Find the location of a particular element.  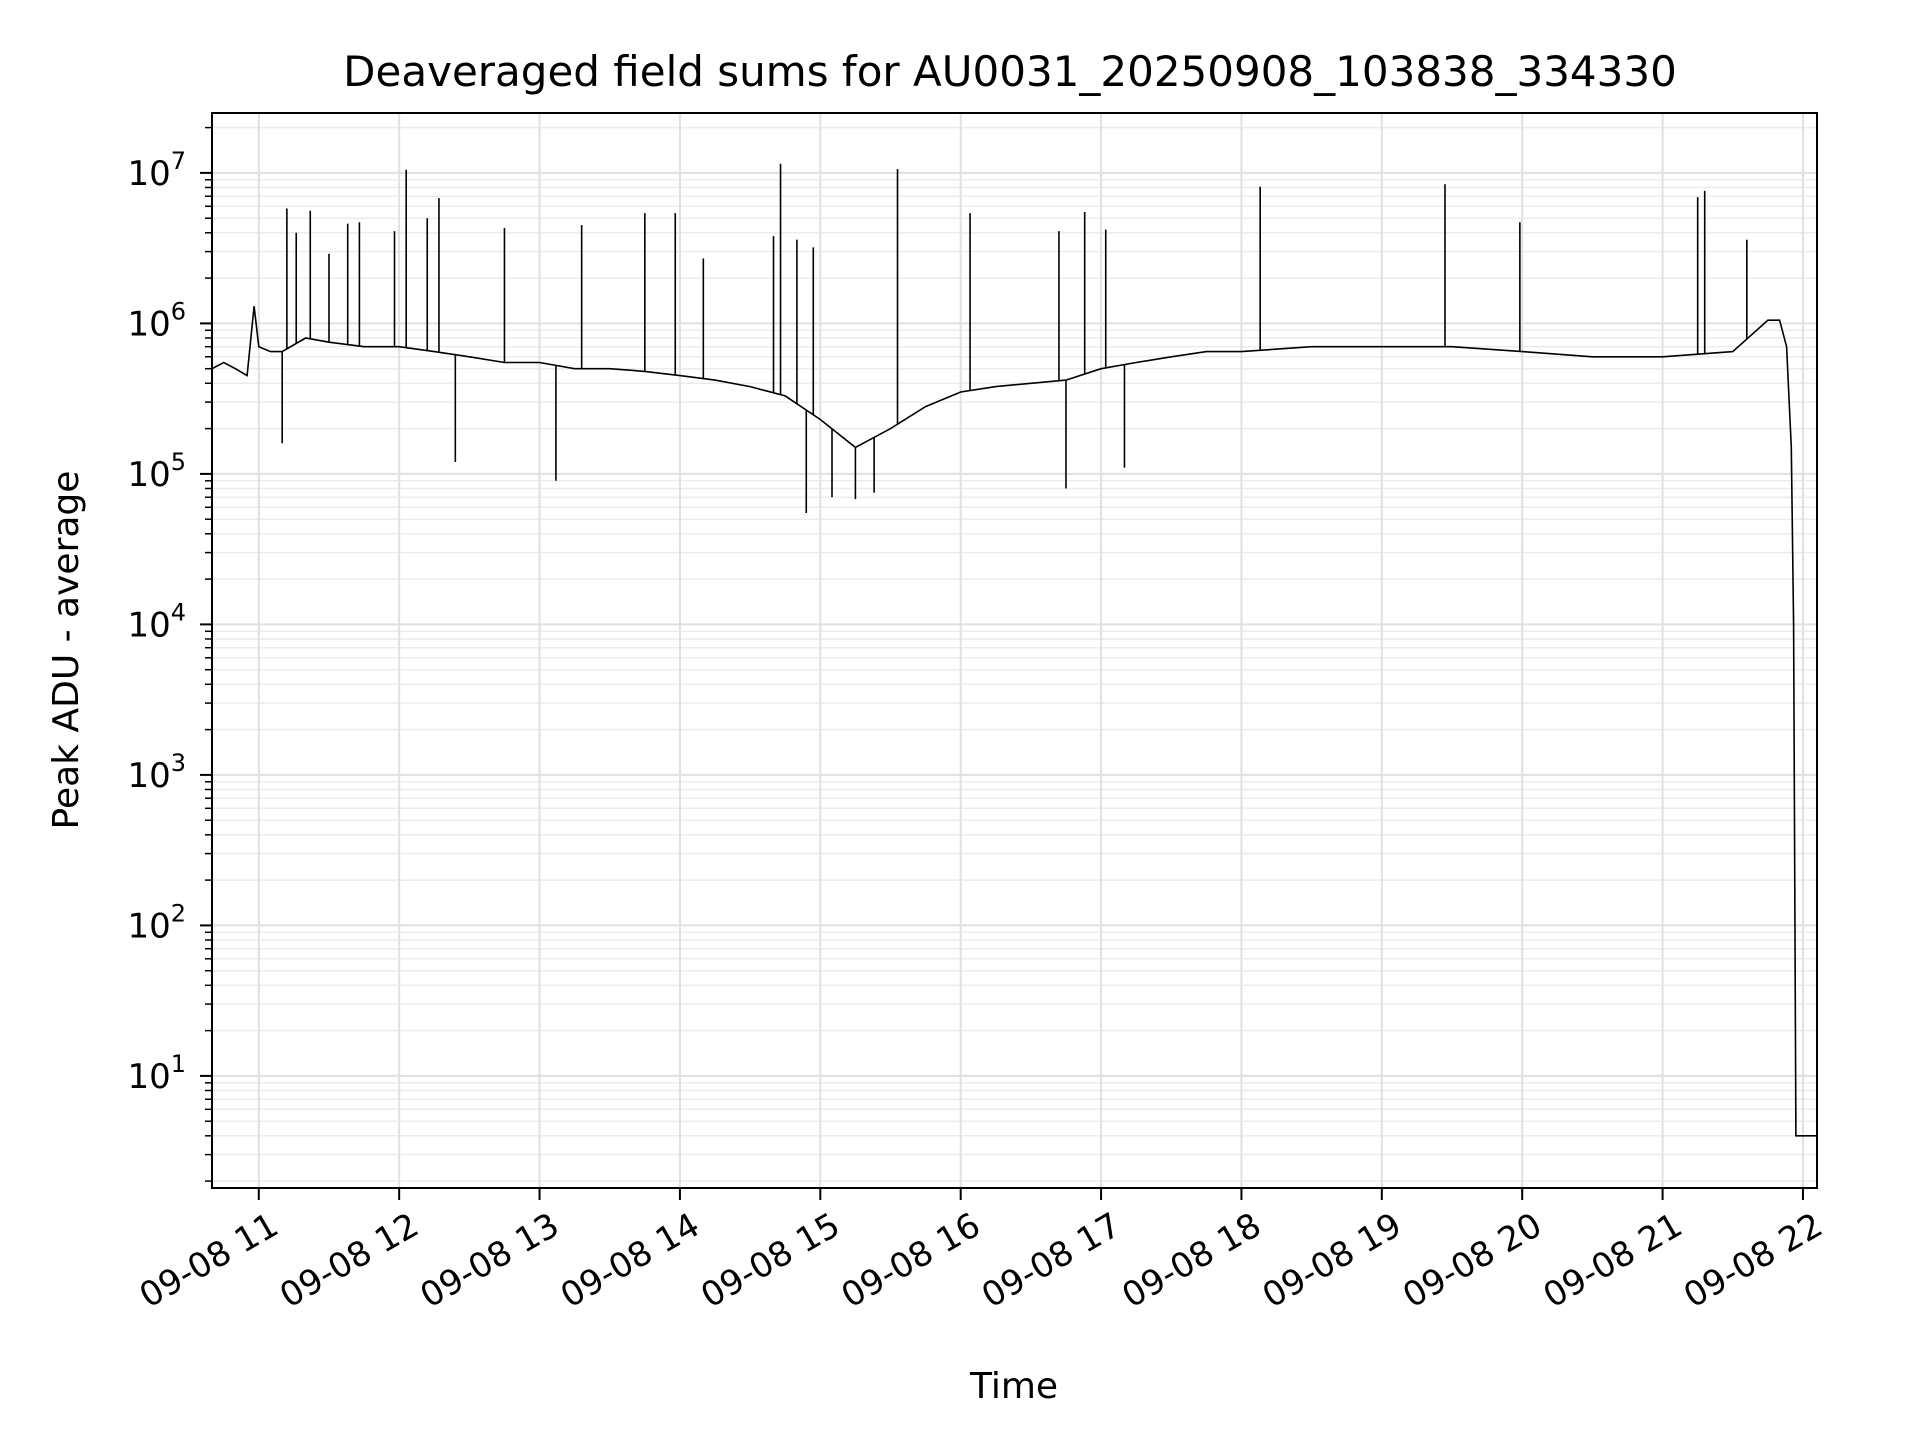

x-tick-label: 09-08 22 is located at coordinates (1753, 1260).